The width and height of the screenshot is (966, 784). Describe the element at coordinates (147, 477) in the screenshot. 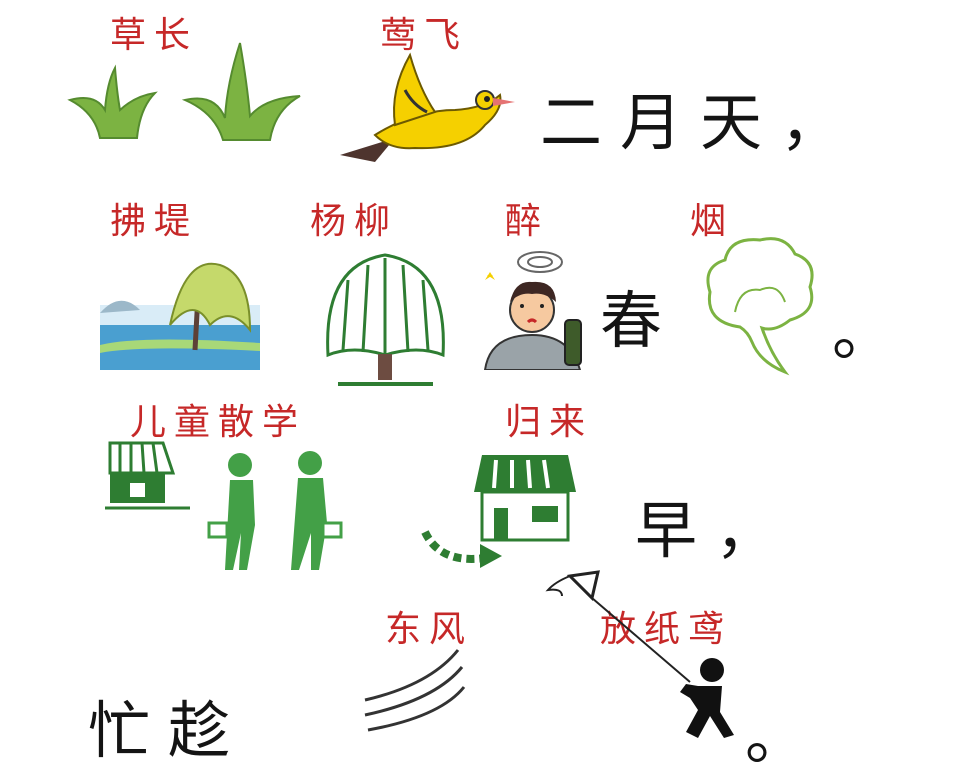

I see `school-building-icon` at that location.